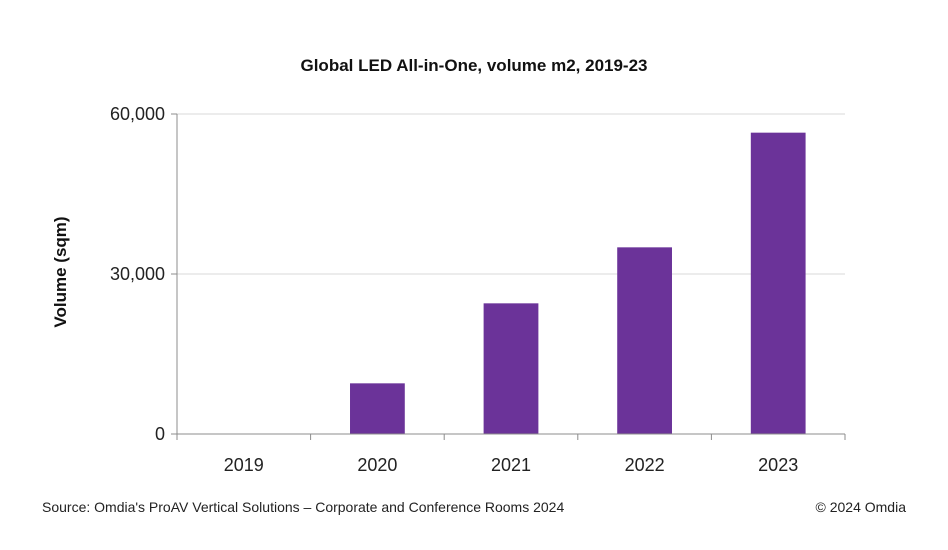 This screenshot has height=550, width=948. I want to click on bar-2021, so click(511, 368).